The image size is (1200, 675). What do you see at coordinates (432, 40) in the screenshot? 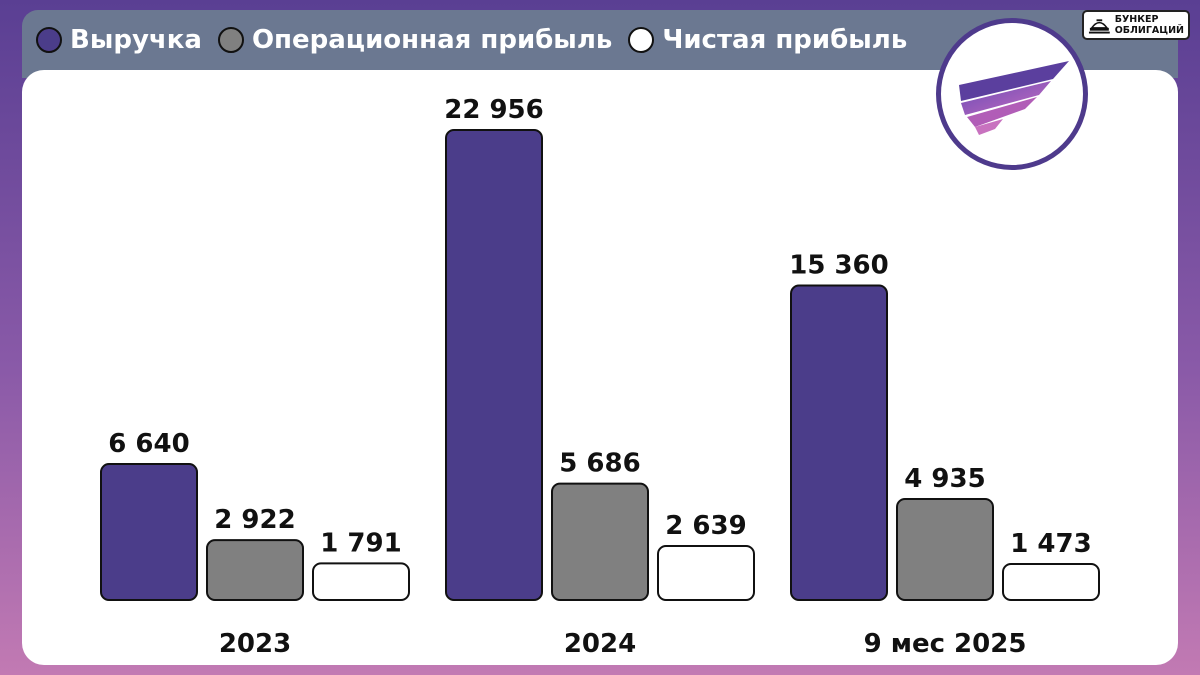
I see `legend-label-operating: Операционная прибыль` at bounding box center [432, 40].